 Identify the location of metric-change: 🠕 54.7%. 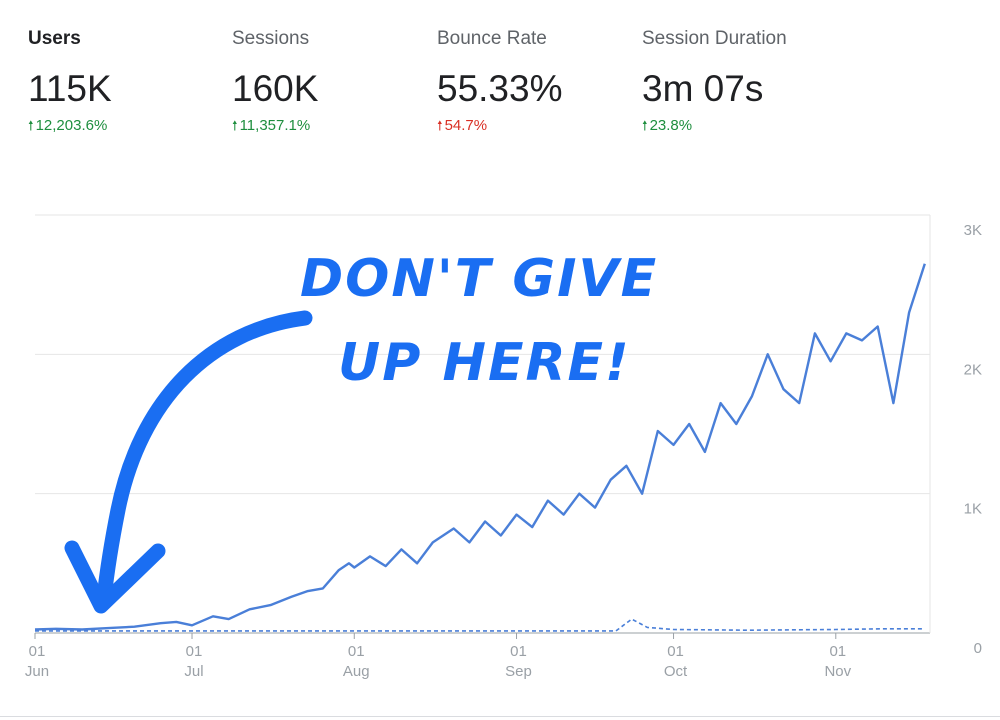
(500, 128).